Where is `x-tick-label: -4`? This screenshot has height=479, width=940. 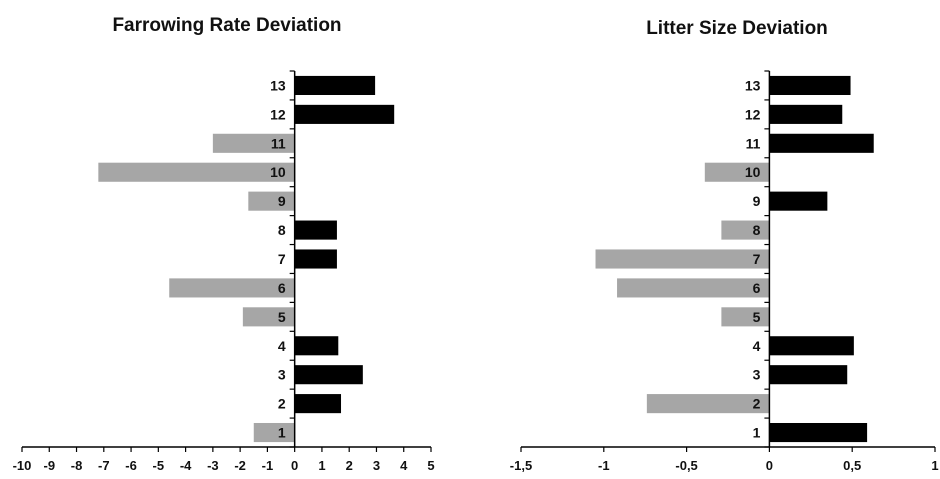 x-tick-label: -4 is located at coordinates (186, 465).